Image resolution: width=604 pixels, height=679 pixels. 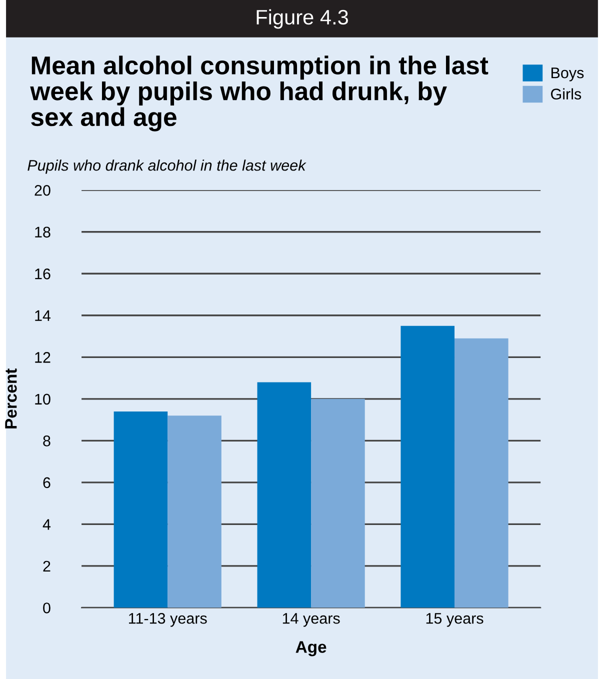 What do you see at coordinates (42, 274) in the screenshot?
I see `y-tick-label: 16` at bounding box center [42, 274].